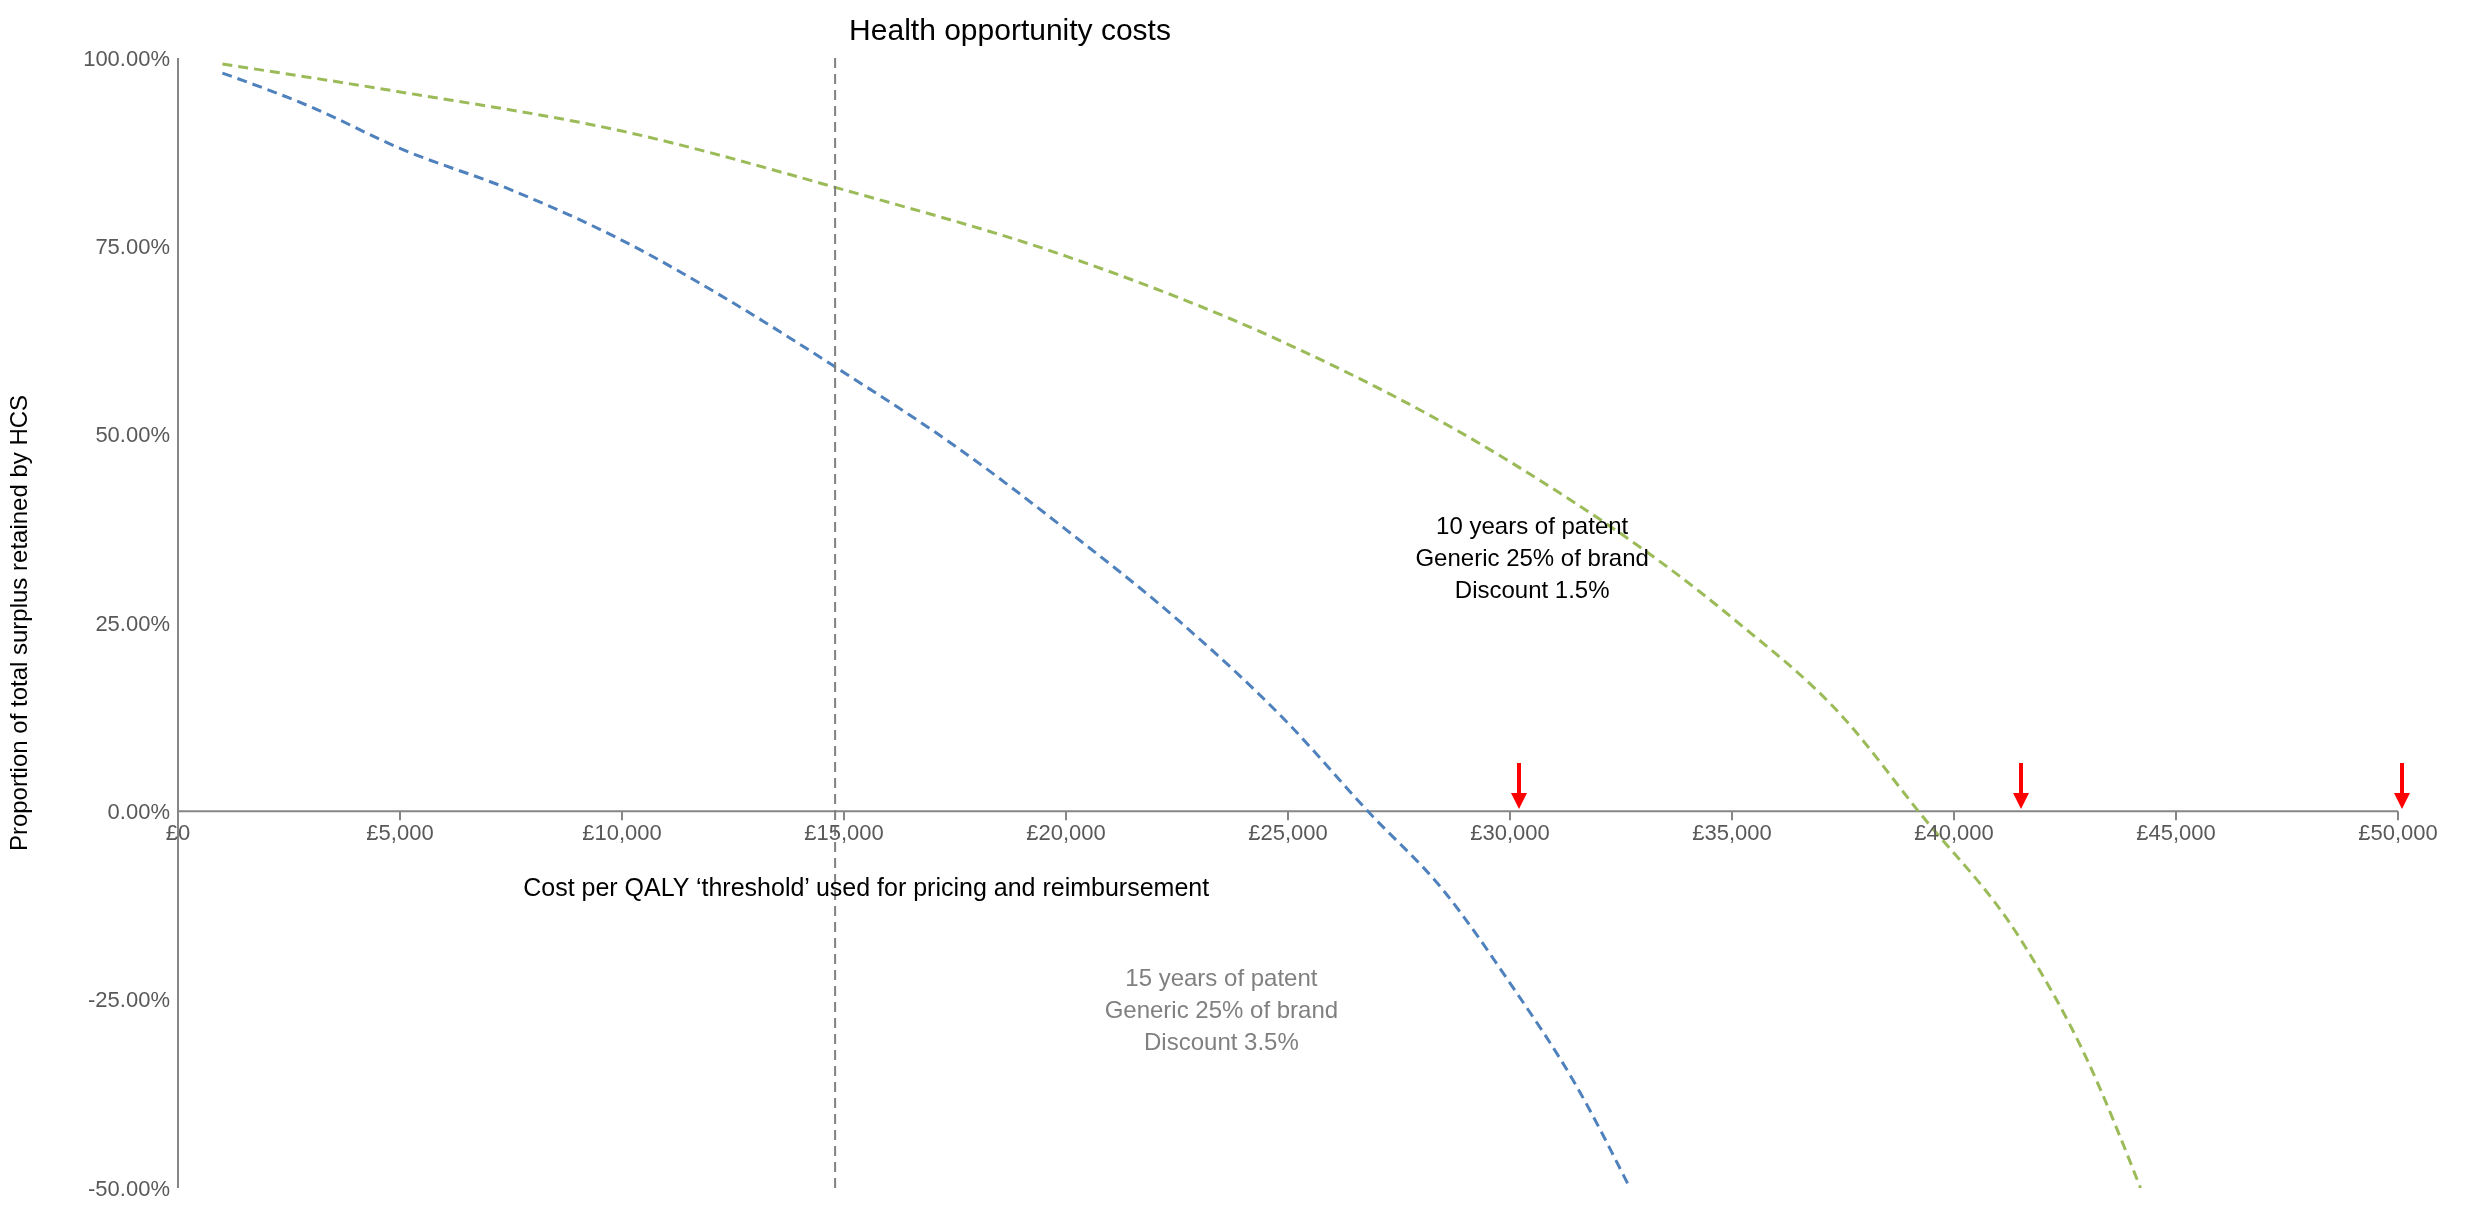 Image resolution: width=2492 pixels, height=1226 pixels. I want to click on y-tick-label: 0.00%, so click(138, 812).